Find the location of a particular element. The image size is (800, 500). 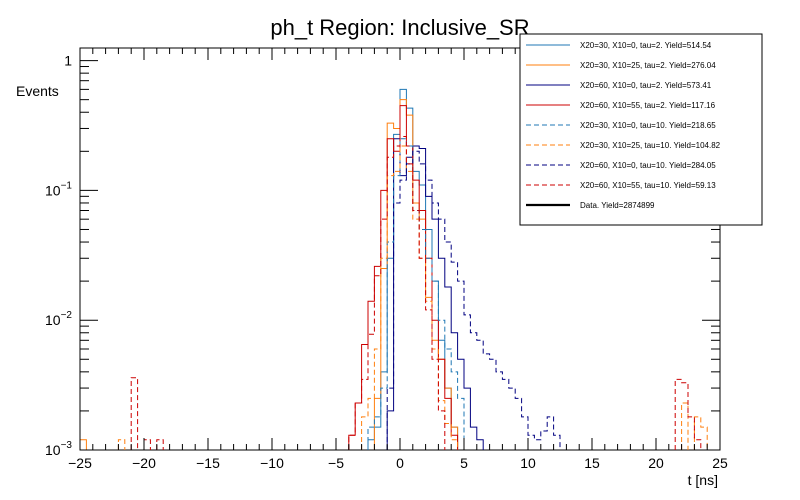

legend-entry-1: X20=30, X10=0, tau=2. Yield=514.54 is located at coordinates (646, 45).